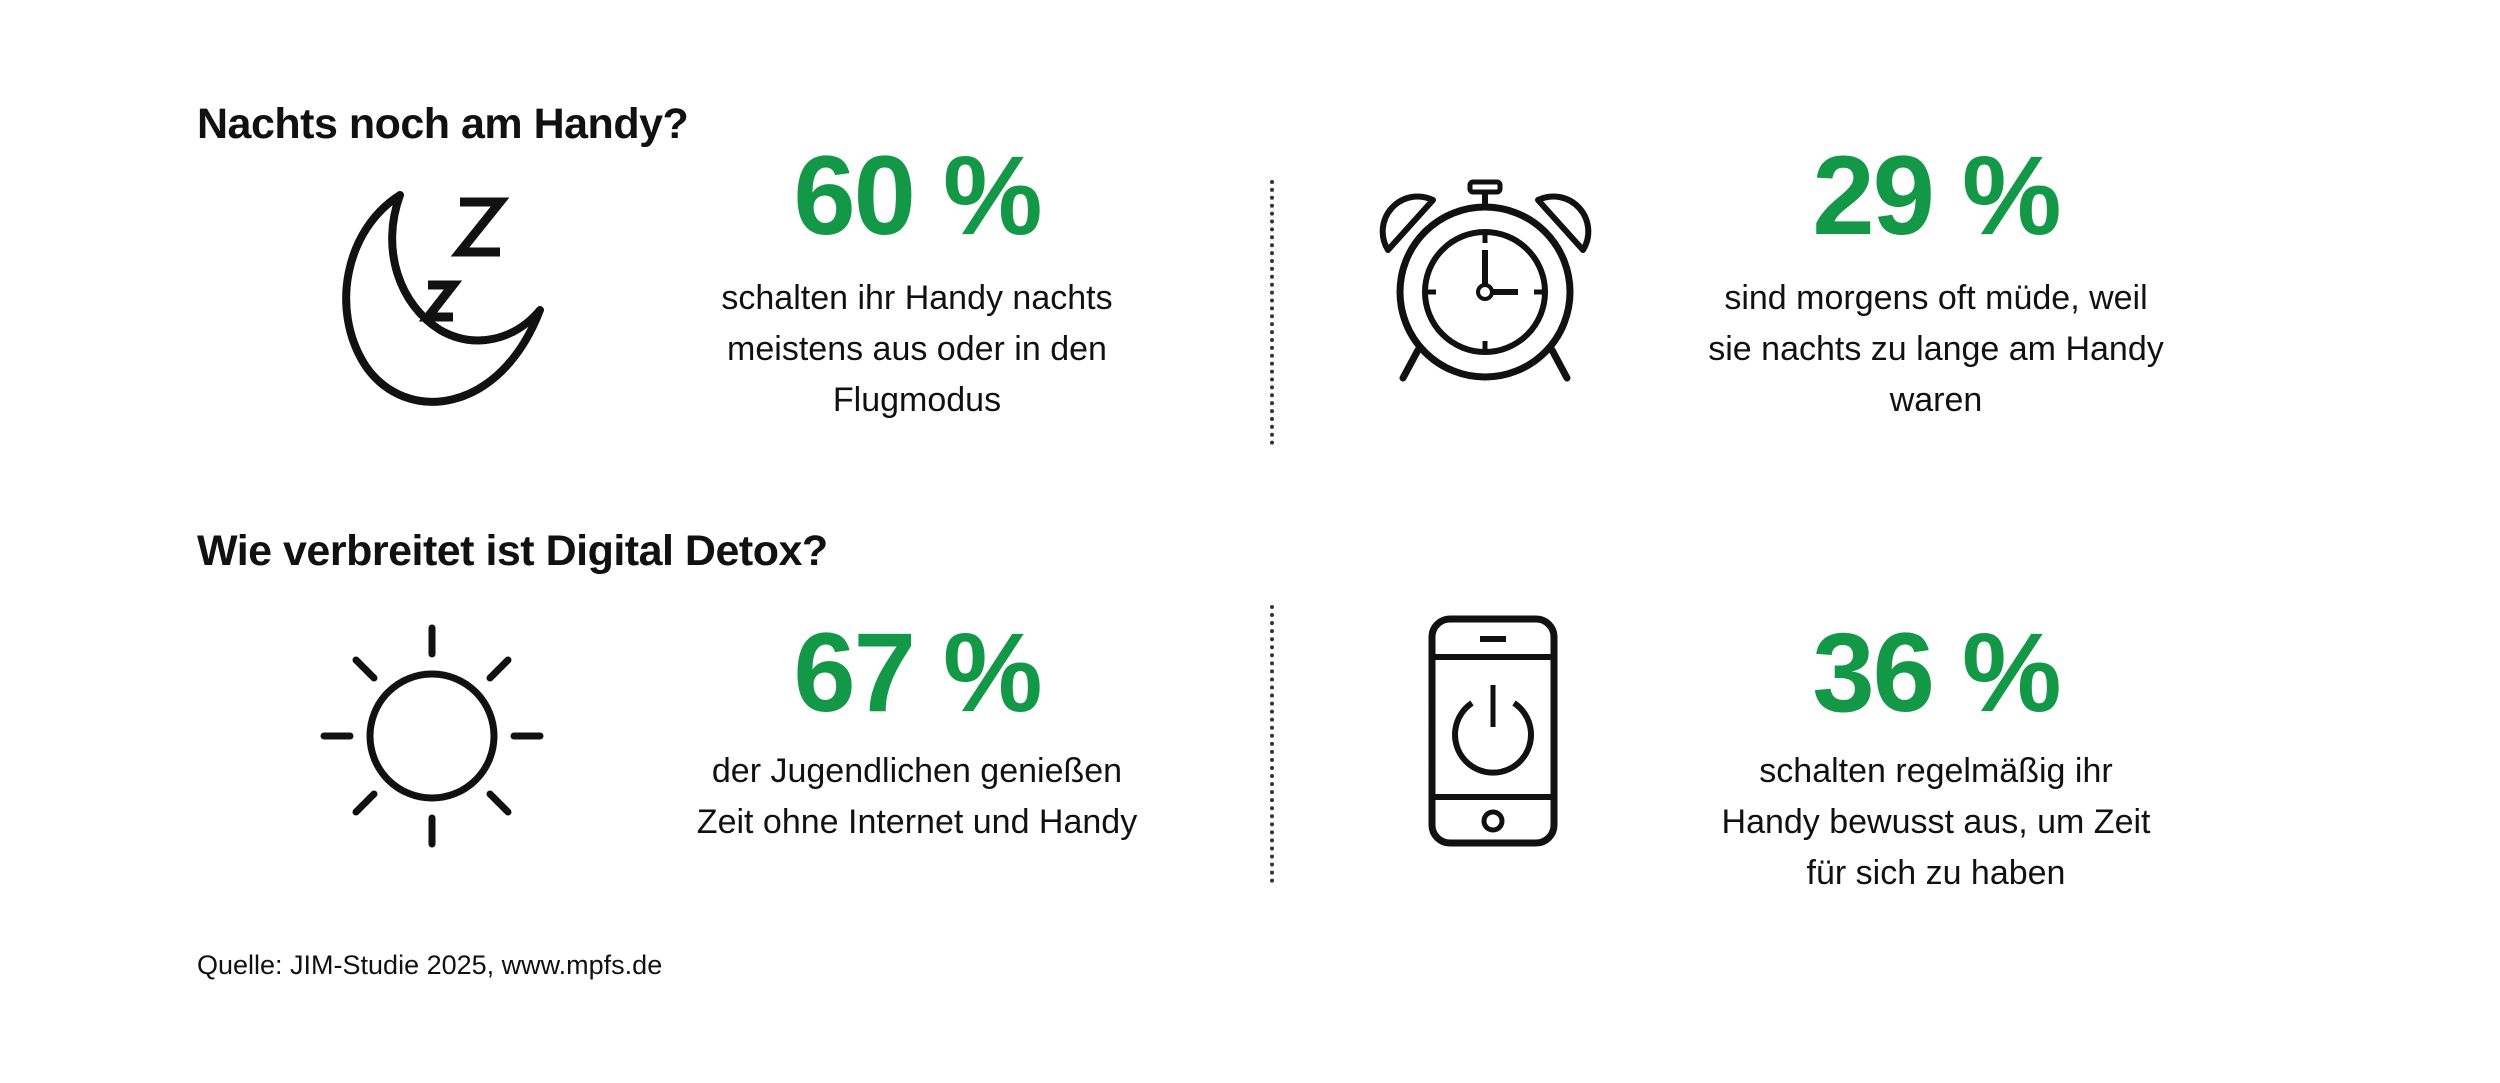  I want to click on stat-value: 67 %, so click(917, 672).